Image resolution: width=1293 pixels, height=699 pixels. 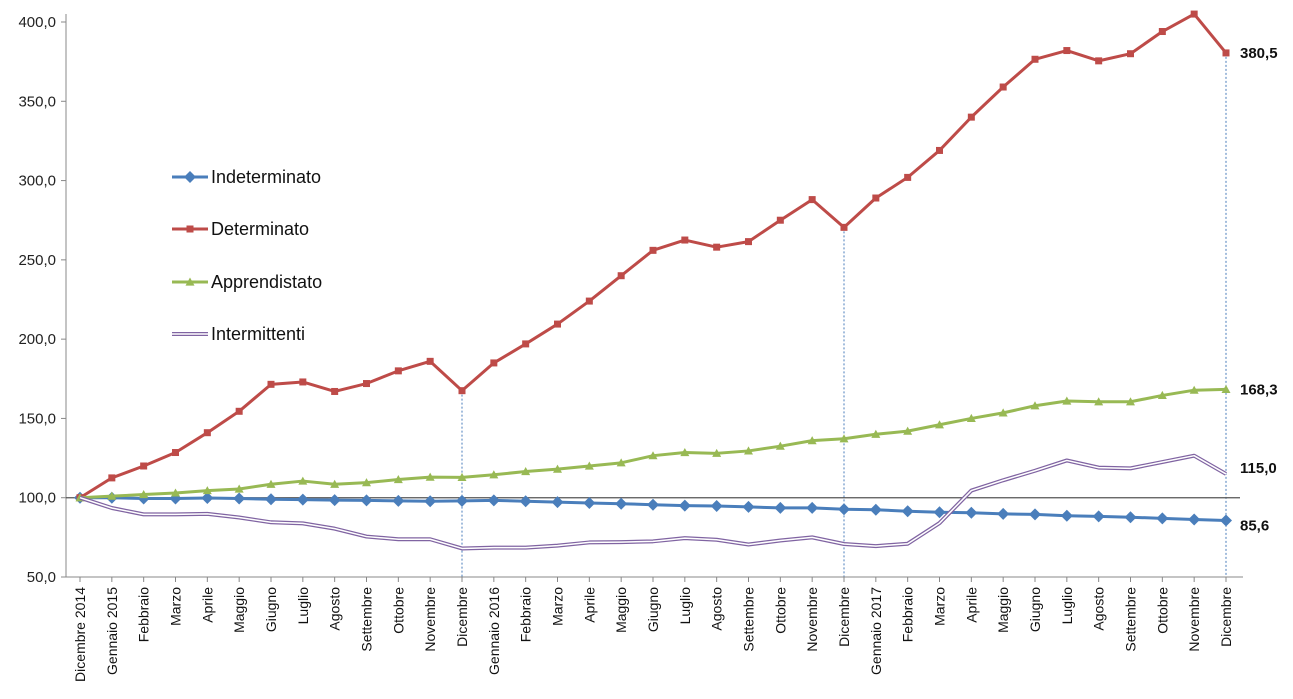 I want to click on legend-label: Determinato, so click(x=260, y=229).